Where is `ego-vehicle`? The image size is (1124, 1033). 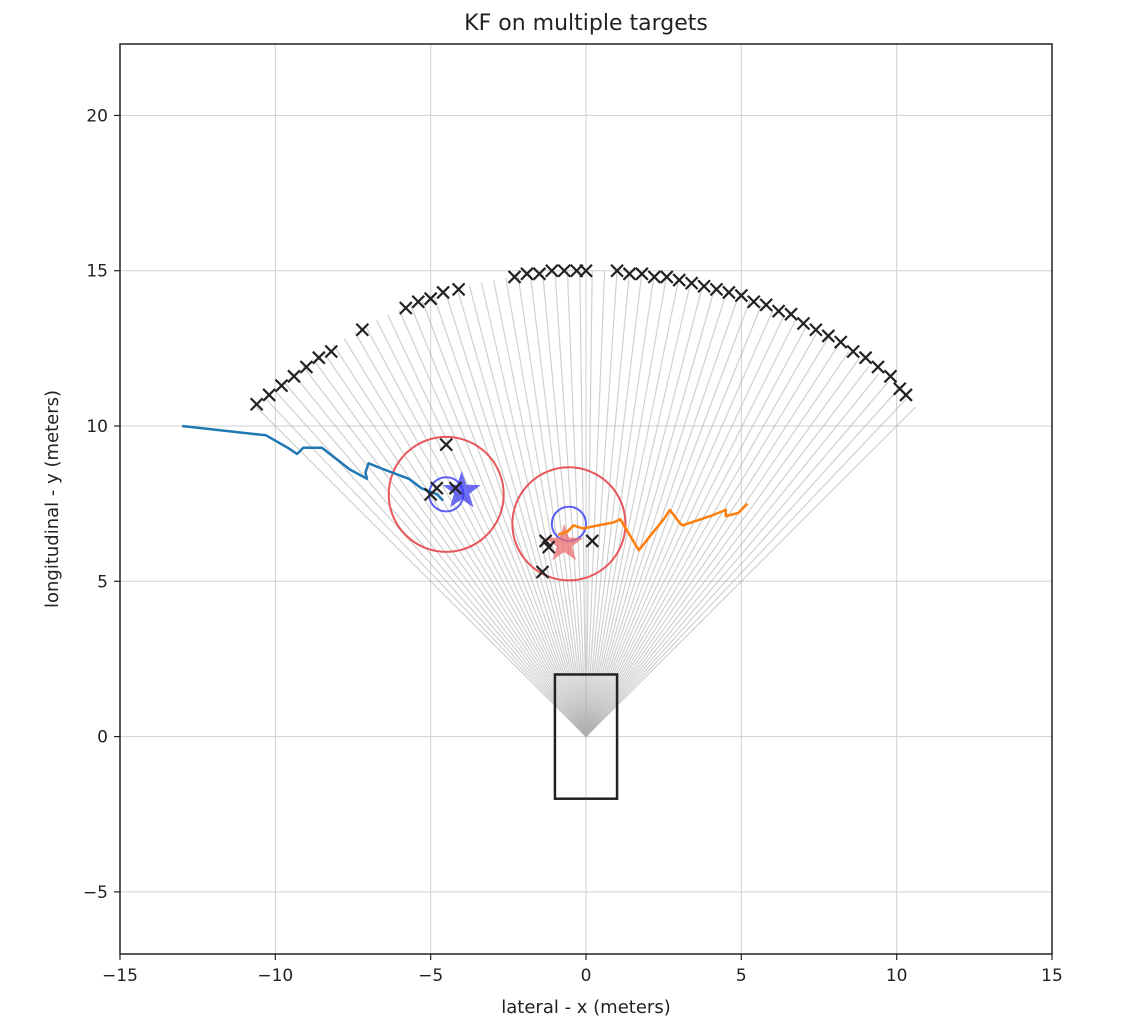
ego-vehicle is located at coordinates (586, 736).